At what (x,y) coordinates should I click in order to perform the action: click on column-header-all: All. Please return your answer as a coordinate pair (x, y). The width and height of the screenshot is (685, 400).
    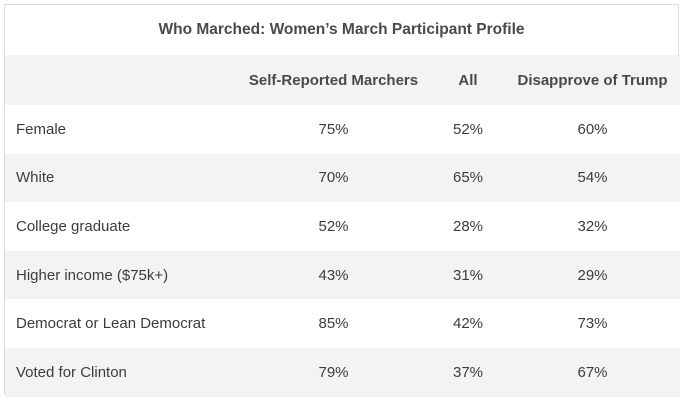
    Looking at the image, I should click on (468, 80).